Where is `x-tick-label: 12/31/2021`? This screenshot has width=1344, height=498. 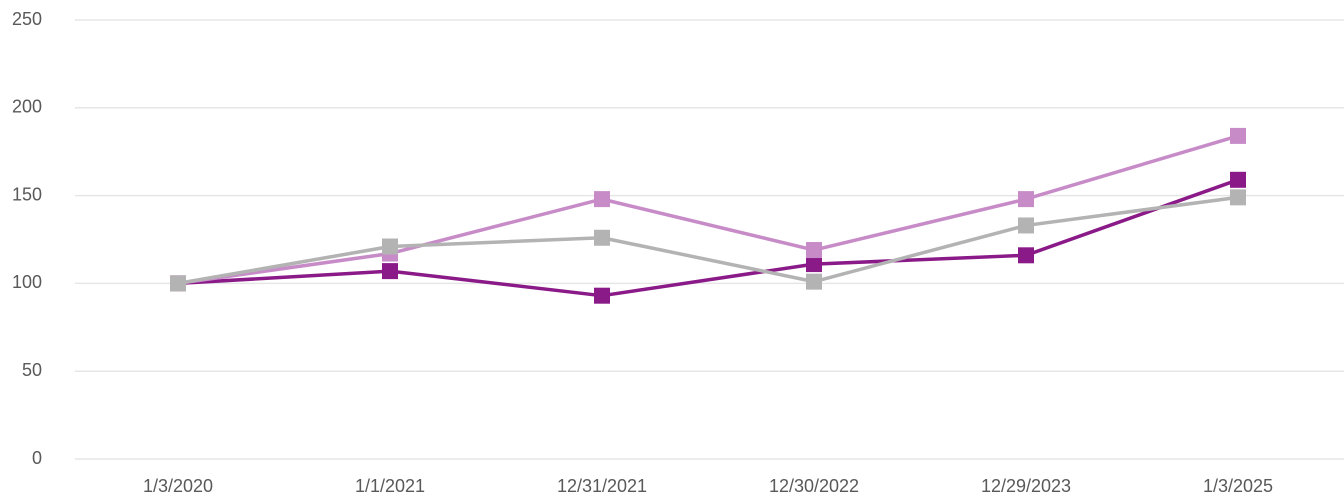
x-tick-label: 12/31/2021 is located at coordinates (602, 486).